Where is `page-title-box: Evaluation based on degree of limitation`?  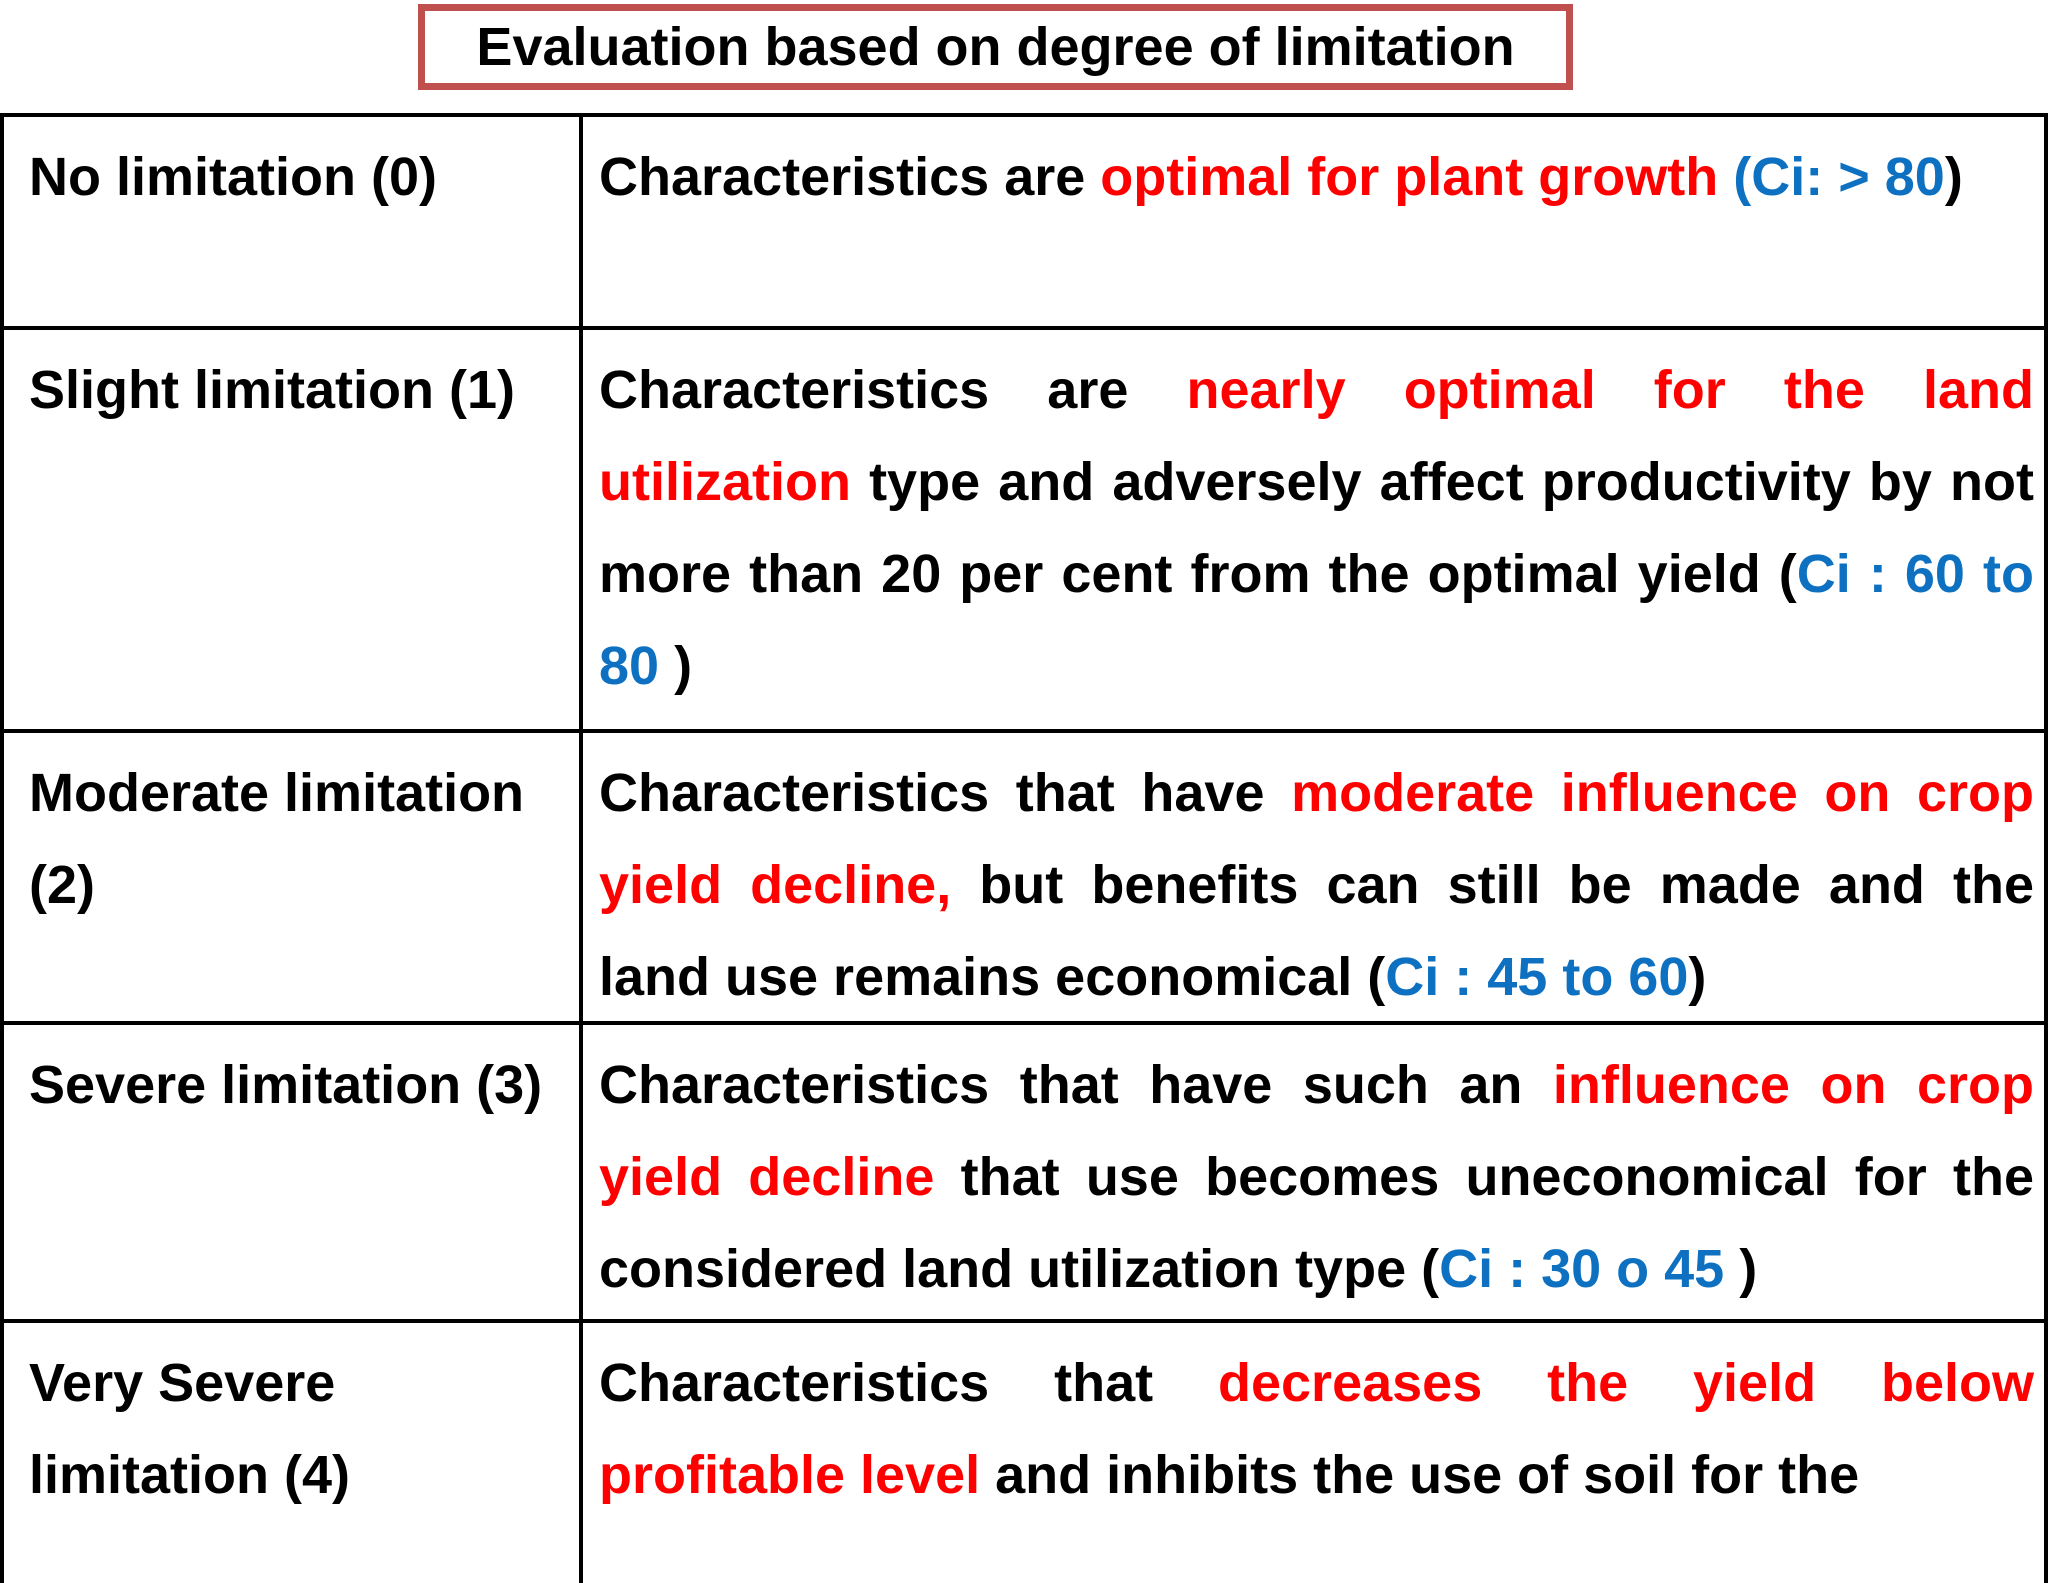 page-title-box: Evaluation based on degree of limitation is located at coordinates (995, 47).